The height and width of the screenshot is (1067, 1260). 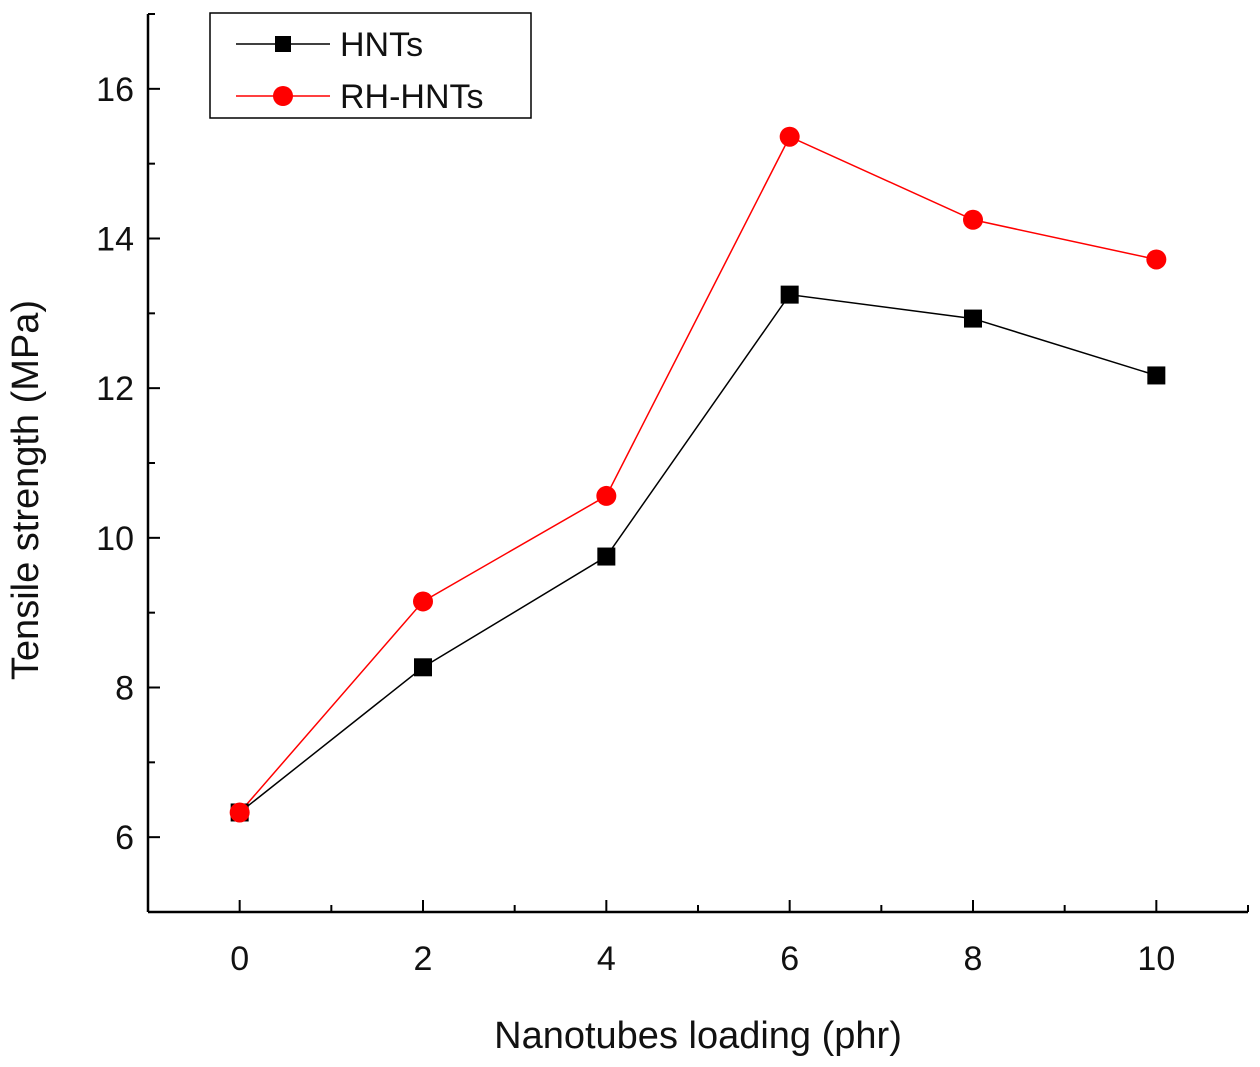 What do you see at coordinates (239, 959) in the screenshot?
I see `x-tick-label: 0` at bounding box center [239, 959].